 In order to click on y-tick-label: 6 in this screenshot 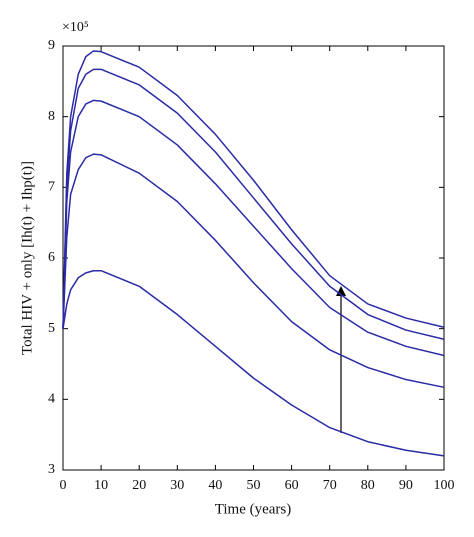, I will do `click(51, 257)`.